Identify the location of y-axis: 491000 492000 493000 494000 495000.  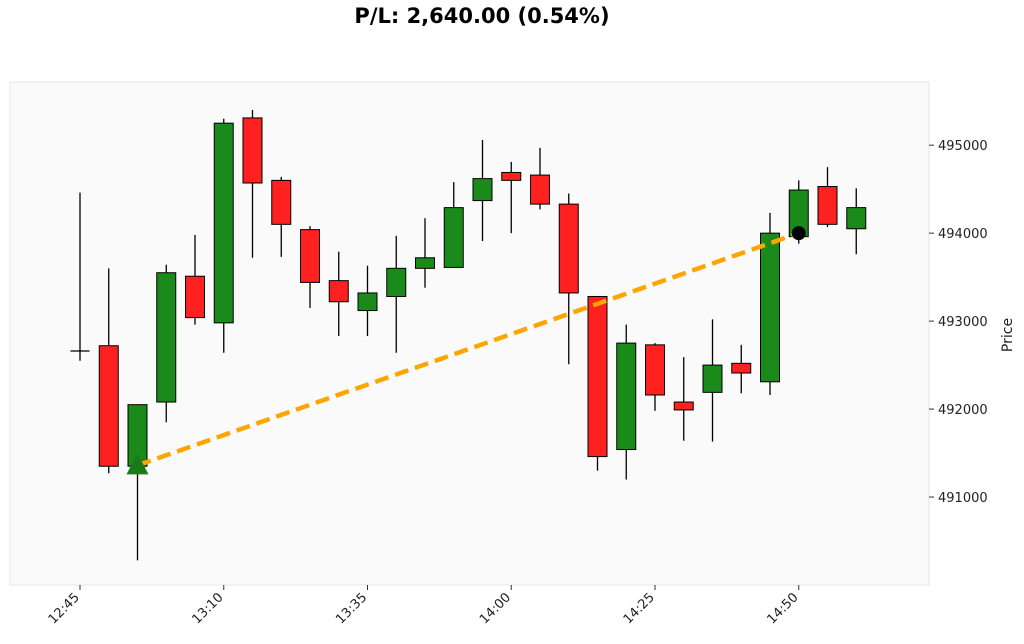
(958, 322).